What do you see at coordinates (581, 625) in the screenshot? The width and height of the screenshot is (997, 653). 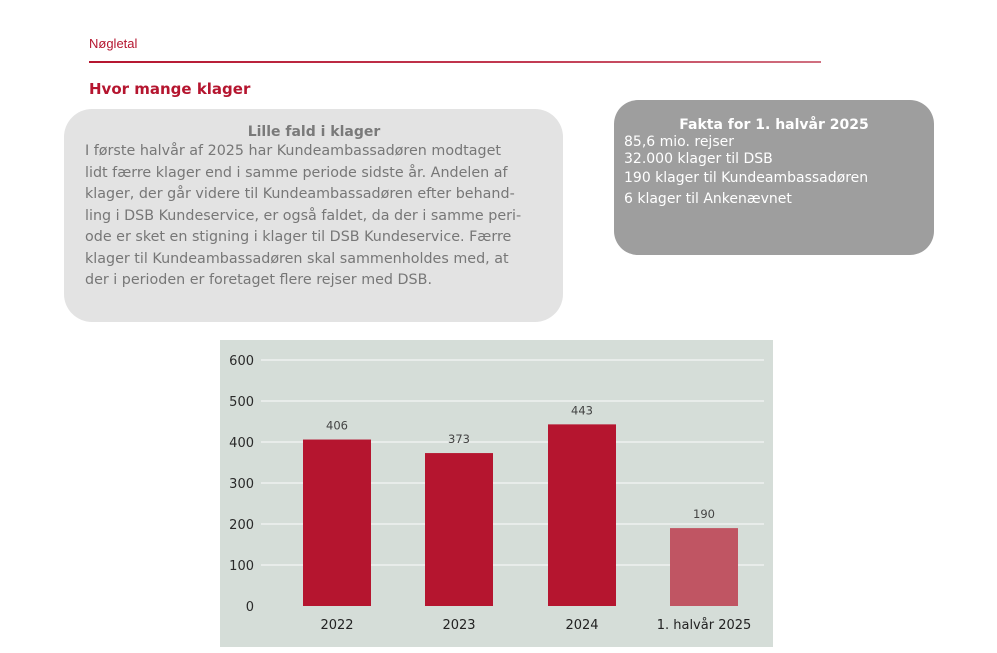 I see `x-tick-label: 2024` at bounding box center [581, 625].